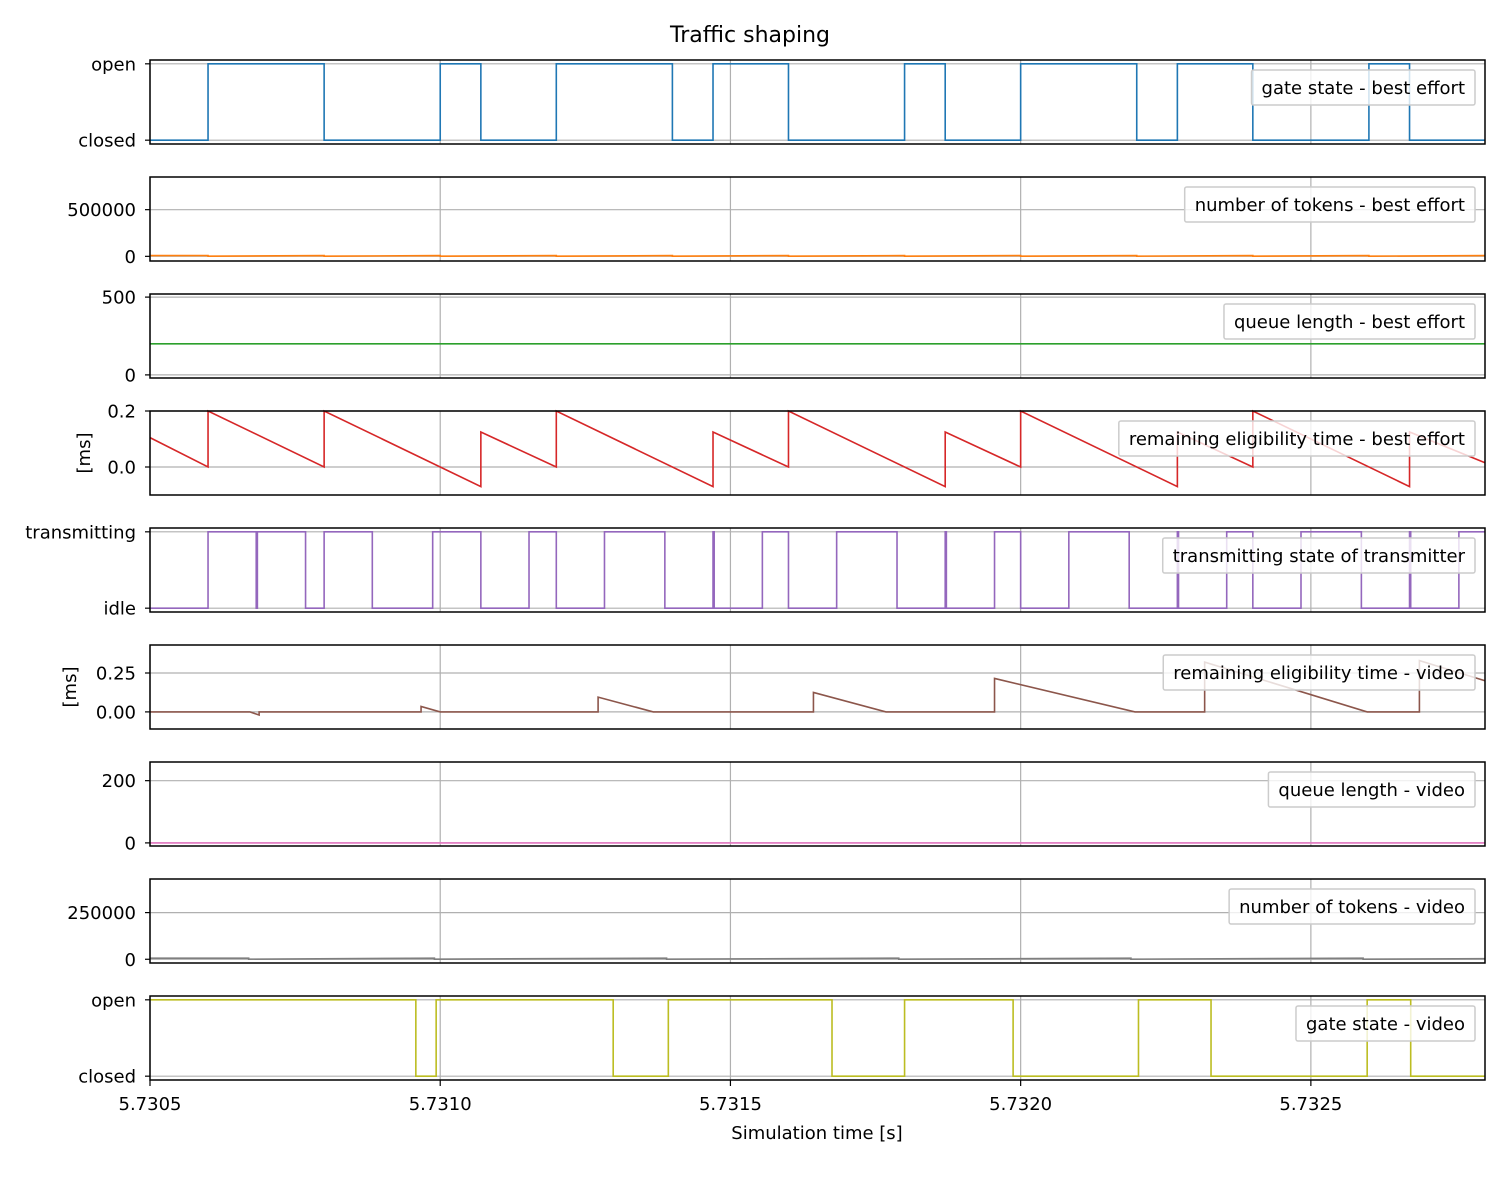 The height and width of the screenshot is (1200, 1500). Describe the element at coordinates (101, 913) in the screenshot. I see `y-tick-label: 250000` at that location.